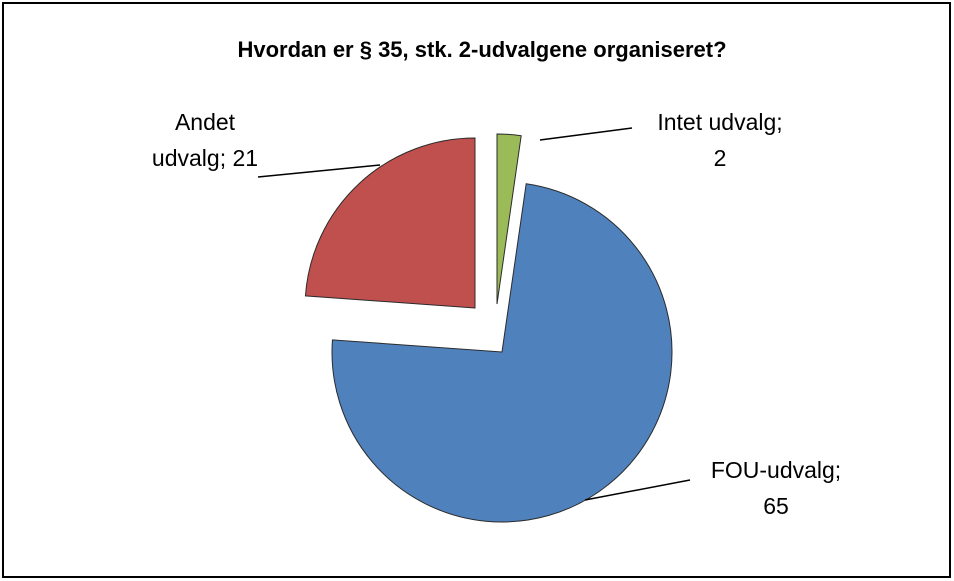  Describe the element at coordinates (205, 140) in the screenshot. I see `data-label: Andet udvalg; 21` at that location.